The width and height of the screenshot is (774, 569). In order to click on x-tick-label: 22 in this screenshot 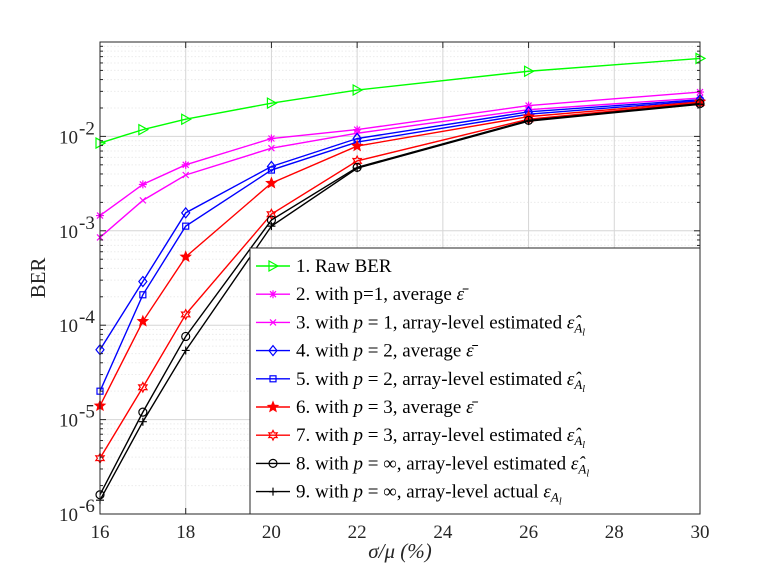, I will do `click(357, 532)`.